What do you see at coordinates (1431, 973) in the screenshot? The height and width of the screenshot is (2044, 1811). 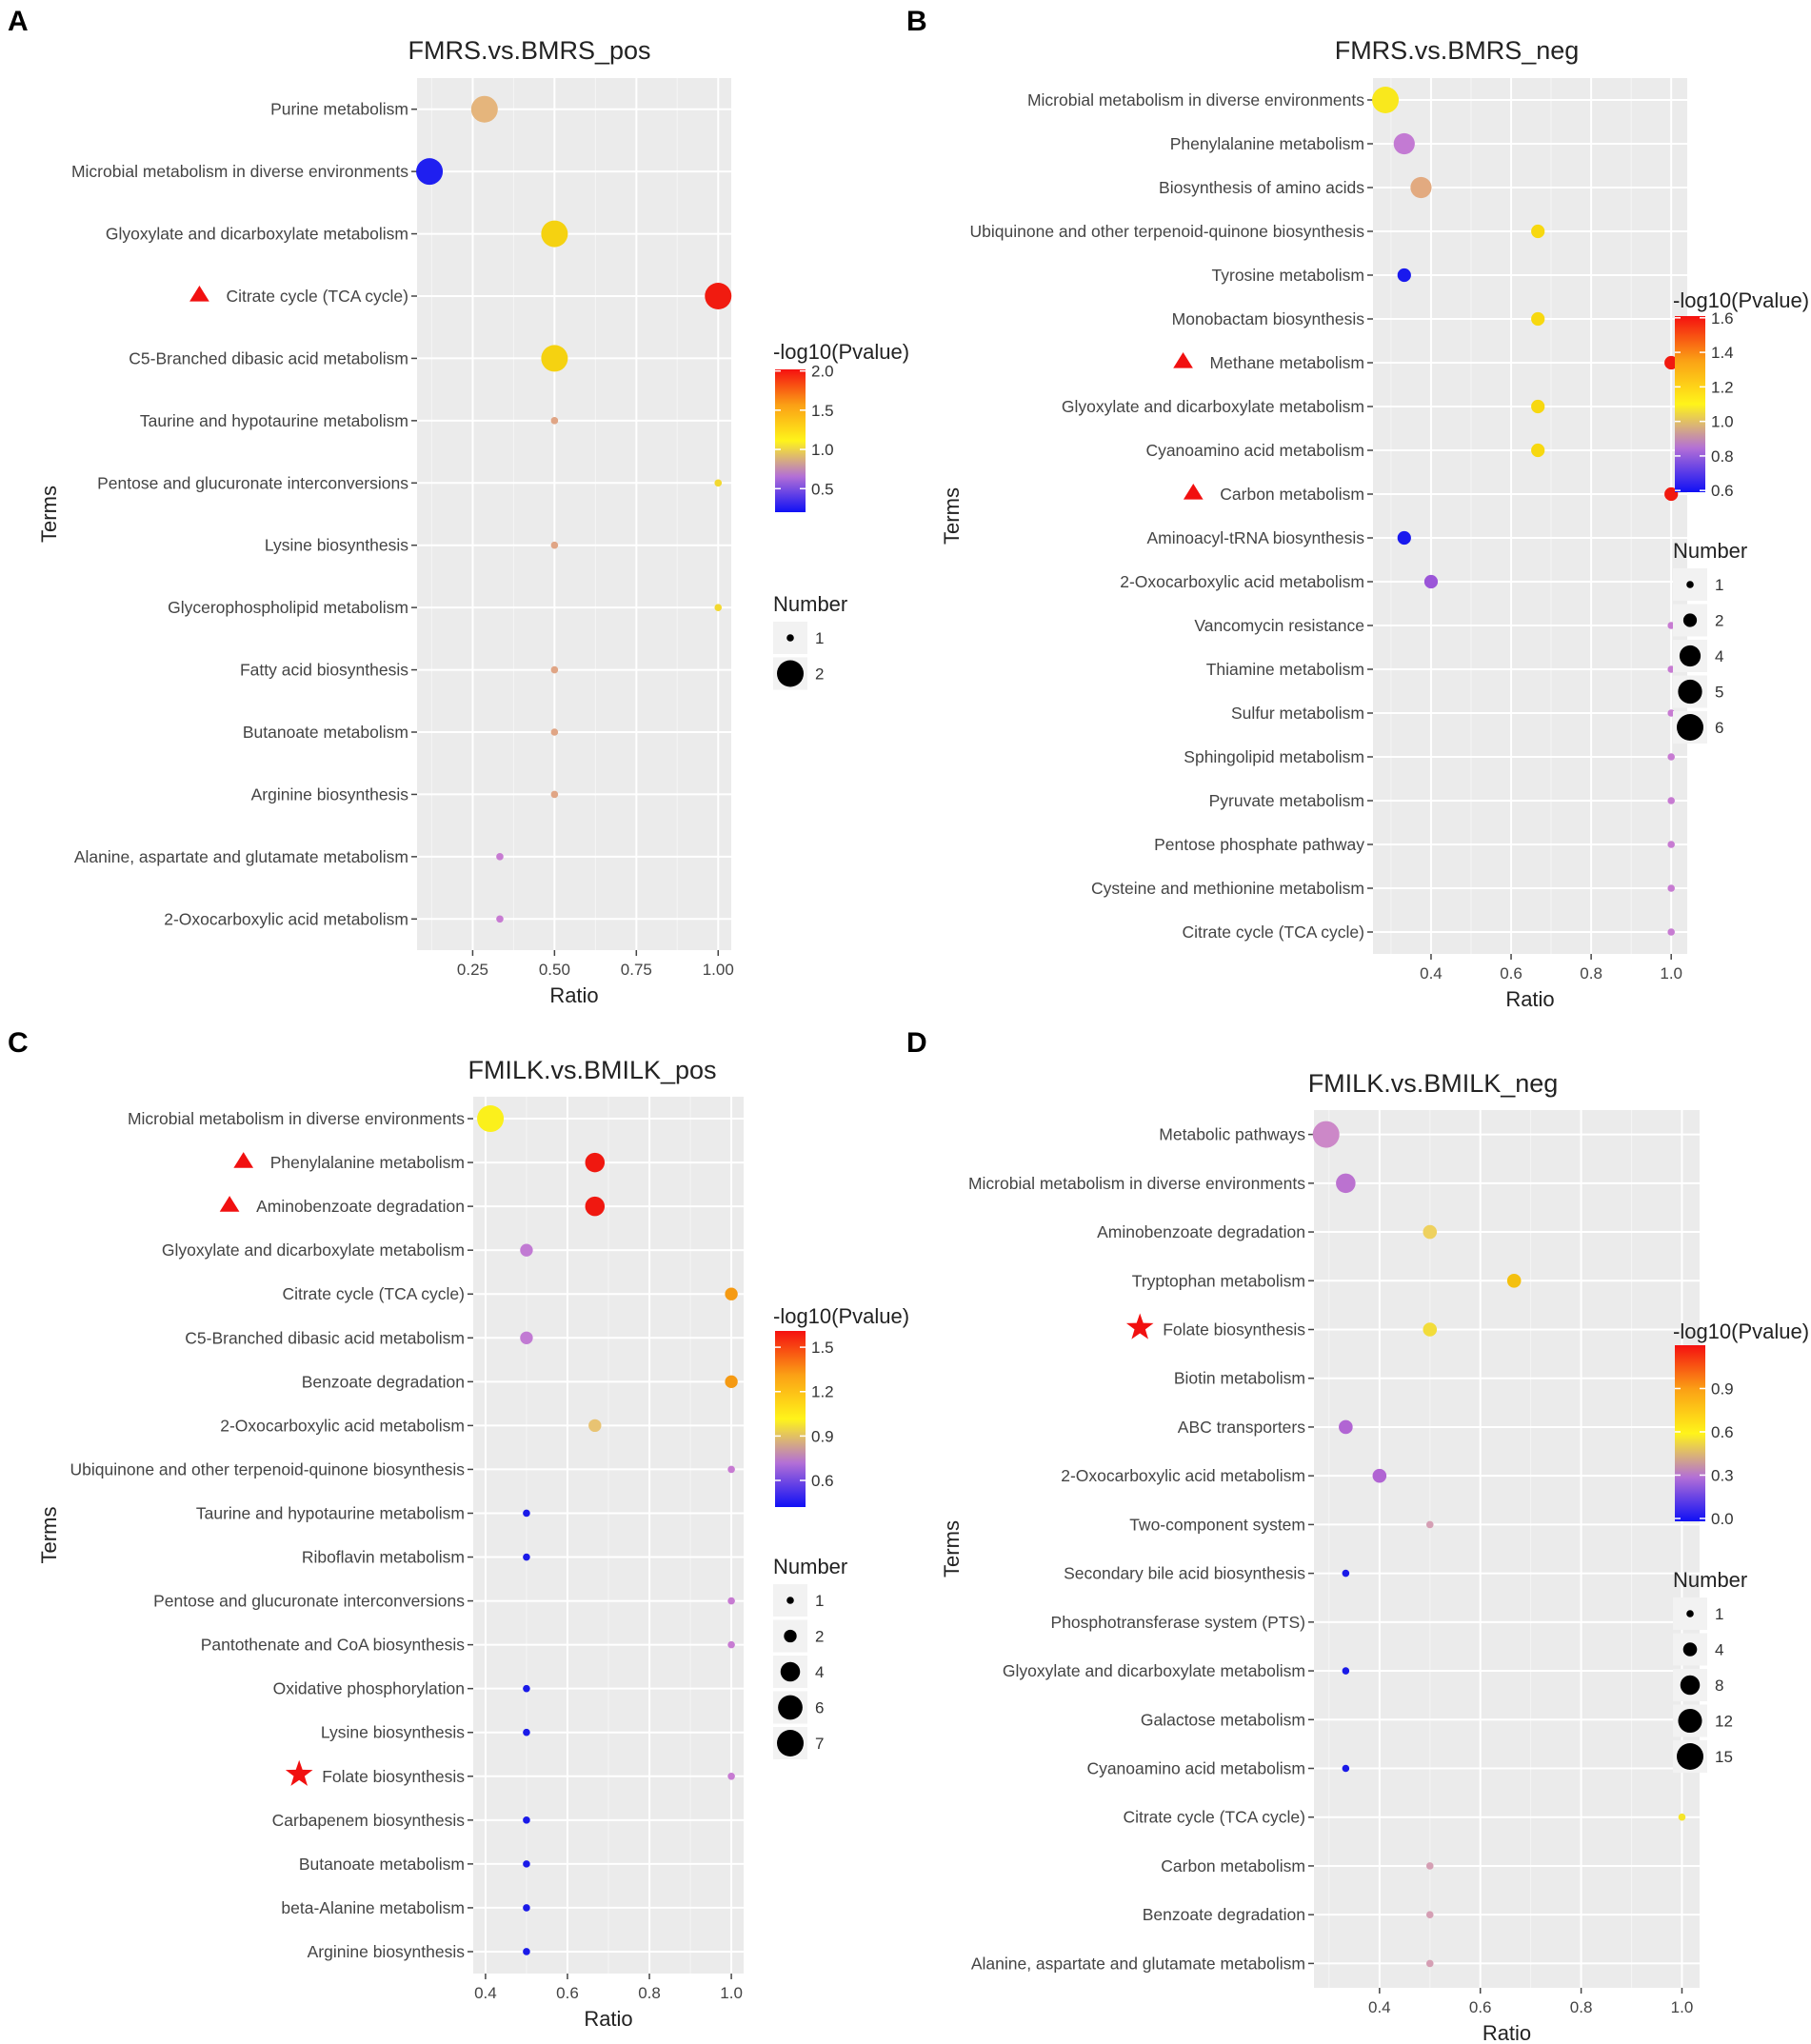 I see `x-tick-label: 0.4` at bounding box center [1431, 973].